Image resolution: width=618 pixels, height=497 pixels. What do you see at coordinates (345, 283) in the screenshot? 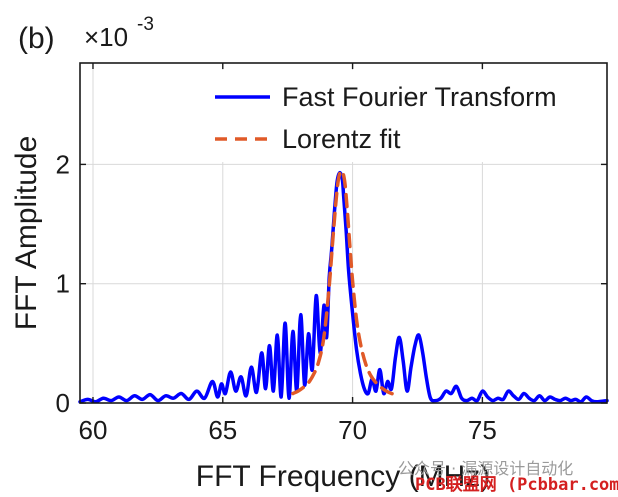
I see `lorentz-fit-line` at bounding box center [345, 283].